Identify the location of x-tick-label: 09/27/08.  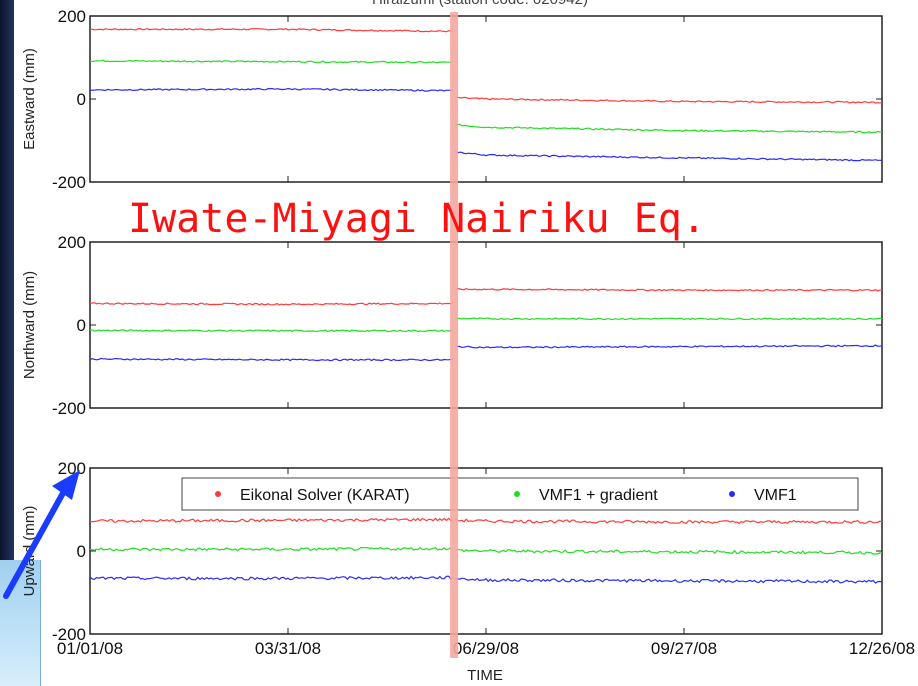
(684, 648).